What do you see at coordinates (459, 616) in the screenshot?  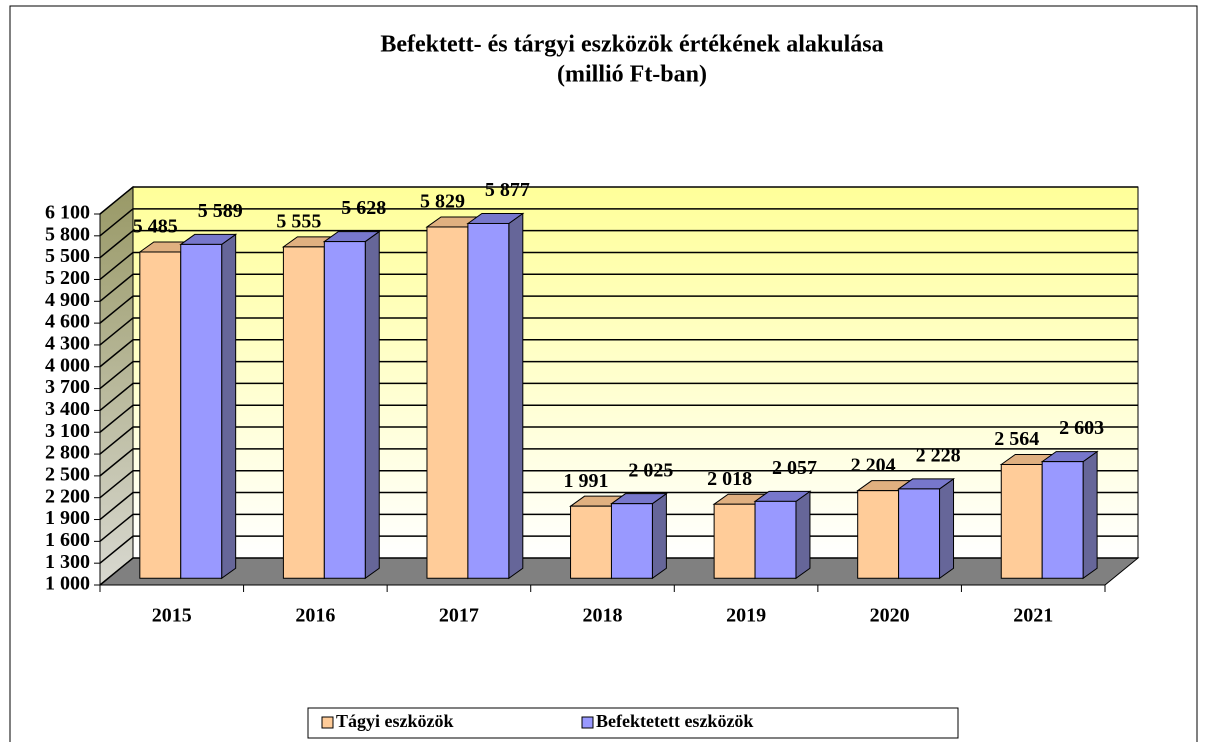 I see `x-tick-label: 2017` at bounding box center [459, 616].